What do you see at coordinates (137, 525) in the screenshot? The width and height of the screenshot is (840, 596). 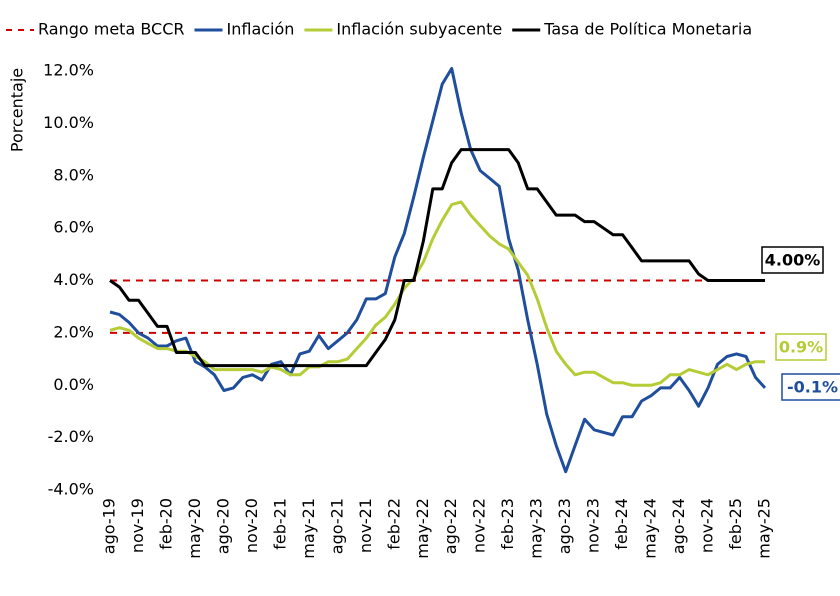 I see `x-tick-label: nov-19` at bounding box center [137, 525].